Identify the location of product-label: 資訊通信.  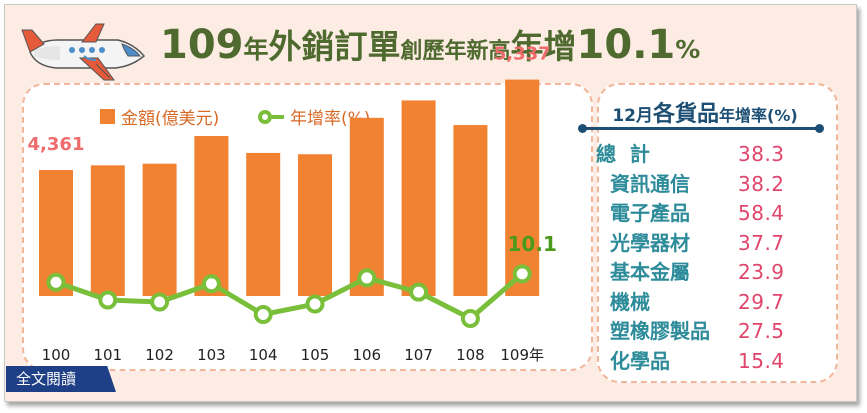
(650, 183).